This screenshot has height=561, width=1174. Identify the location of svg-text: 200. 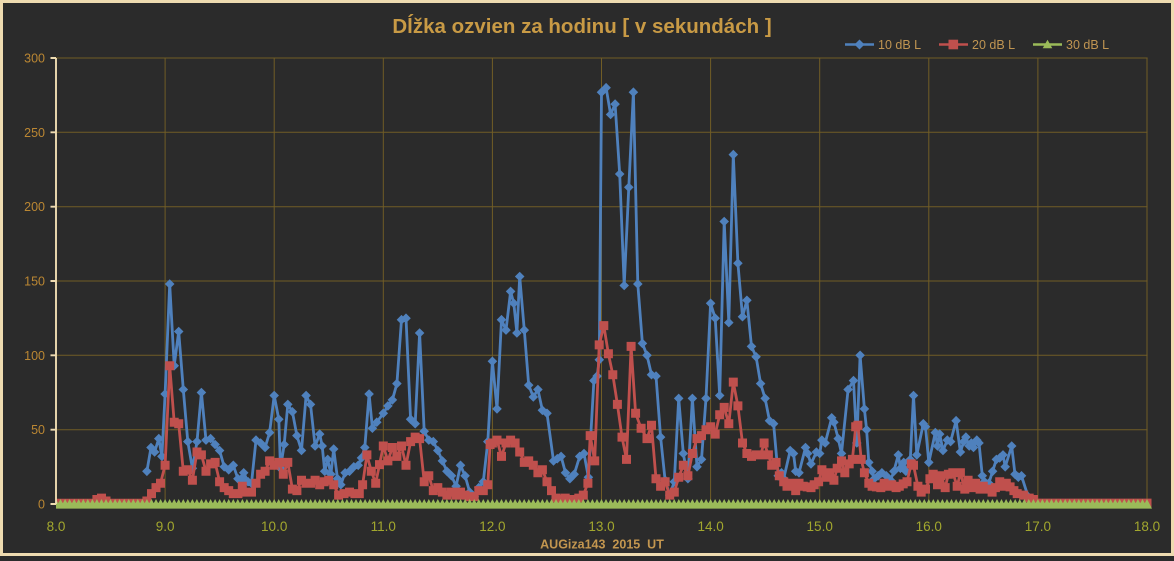
(34, 207).